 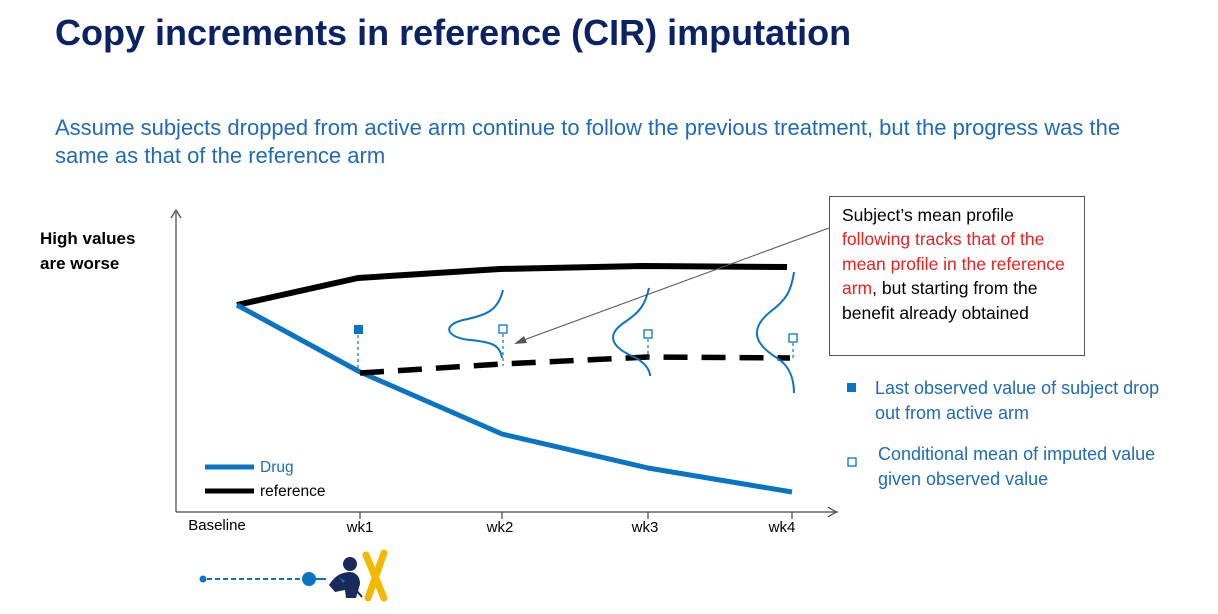 What do you see at coordinates (782, 527) in the screenshot?
I see `tick-label-wk4: wk4` at bounding box center [782, 527].